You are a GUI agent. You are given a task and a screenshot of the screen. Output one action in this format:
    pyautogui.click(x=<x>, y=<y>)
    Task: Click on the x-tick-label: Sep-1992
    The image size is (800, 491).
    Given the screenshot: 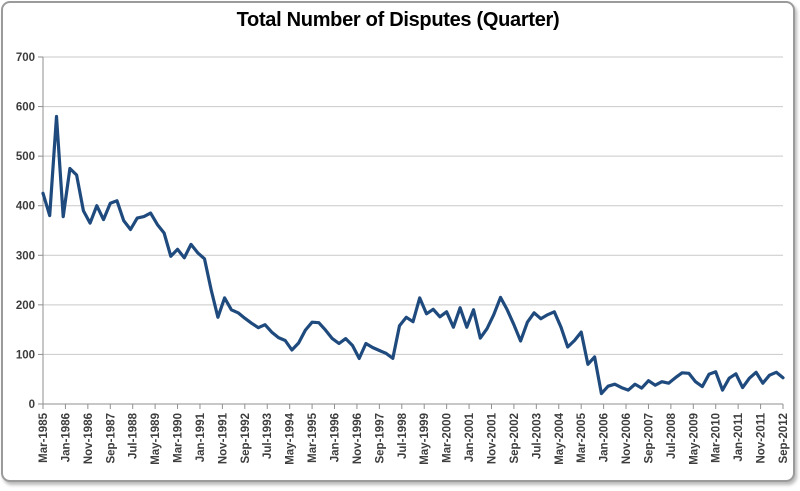 What is the action you would take?
    pyautogui.click(x=246, y=438)
    